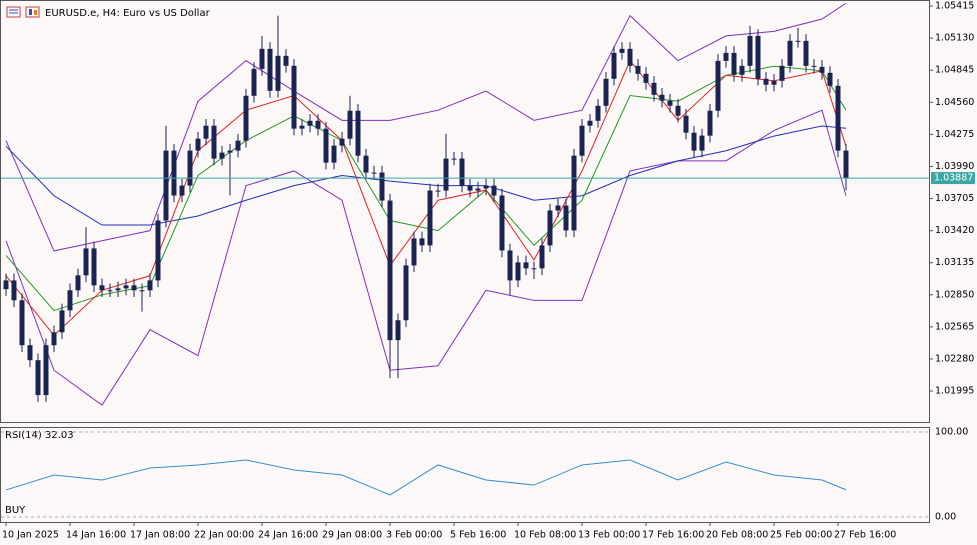  I want to click on y-tick-label: 1.03705, so click(954, 198).